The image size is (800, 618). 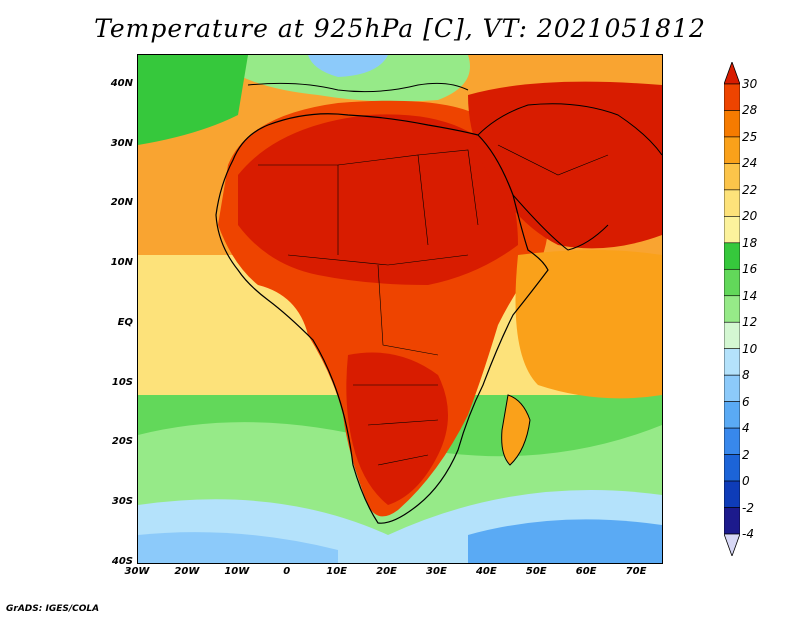 I want to click on colorbar, so click(x=732, y=309).